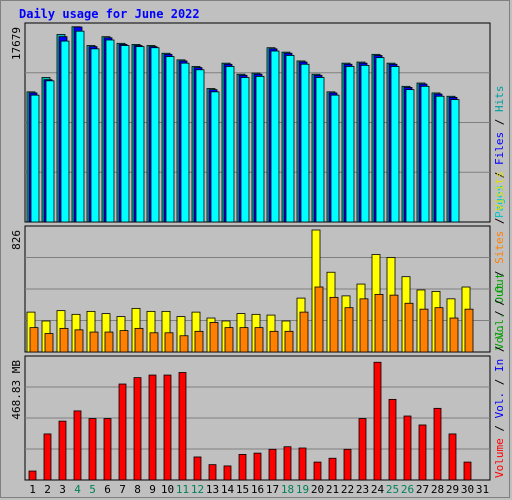 Image resolution: width=512 pixels, height=500 pixels. What do you see at coordinates (272, 489) in the screenshot?
I see `x-tick-label: 17` at bounding box center [272, 489].